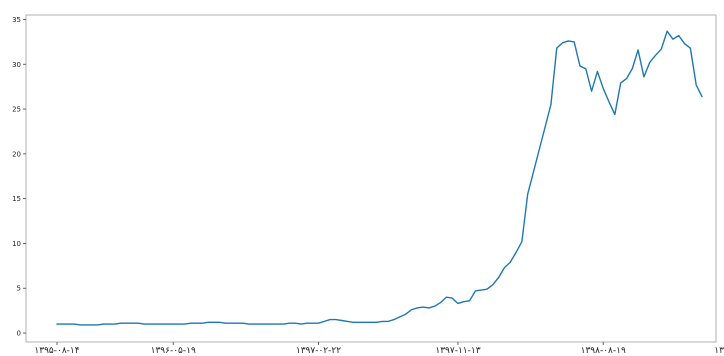  I want to click on y-tick-label: 5, so click(19, 289).